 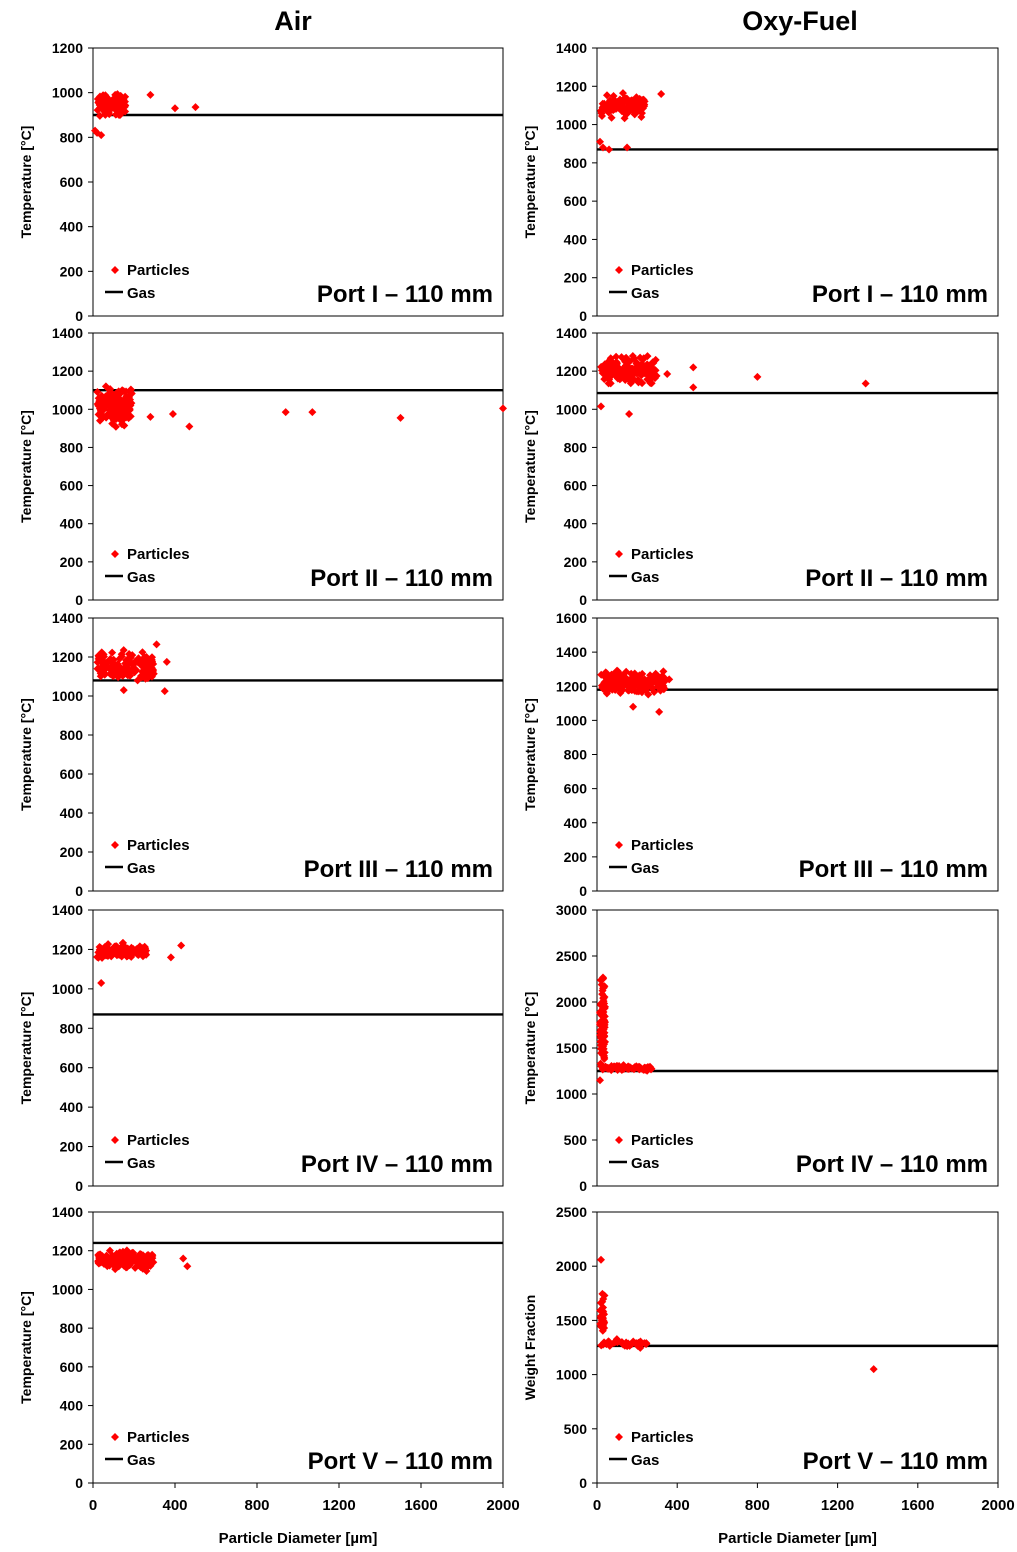 What do you see at coordinates (677, 1505) in the screenshot?
I see `x-tick-label: 400` at bounding box center [677, 1505].